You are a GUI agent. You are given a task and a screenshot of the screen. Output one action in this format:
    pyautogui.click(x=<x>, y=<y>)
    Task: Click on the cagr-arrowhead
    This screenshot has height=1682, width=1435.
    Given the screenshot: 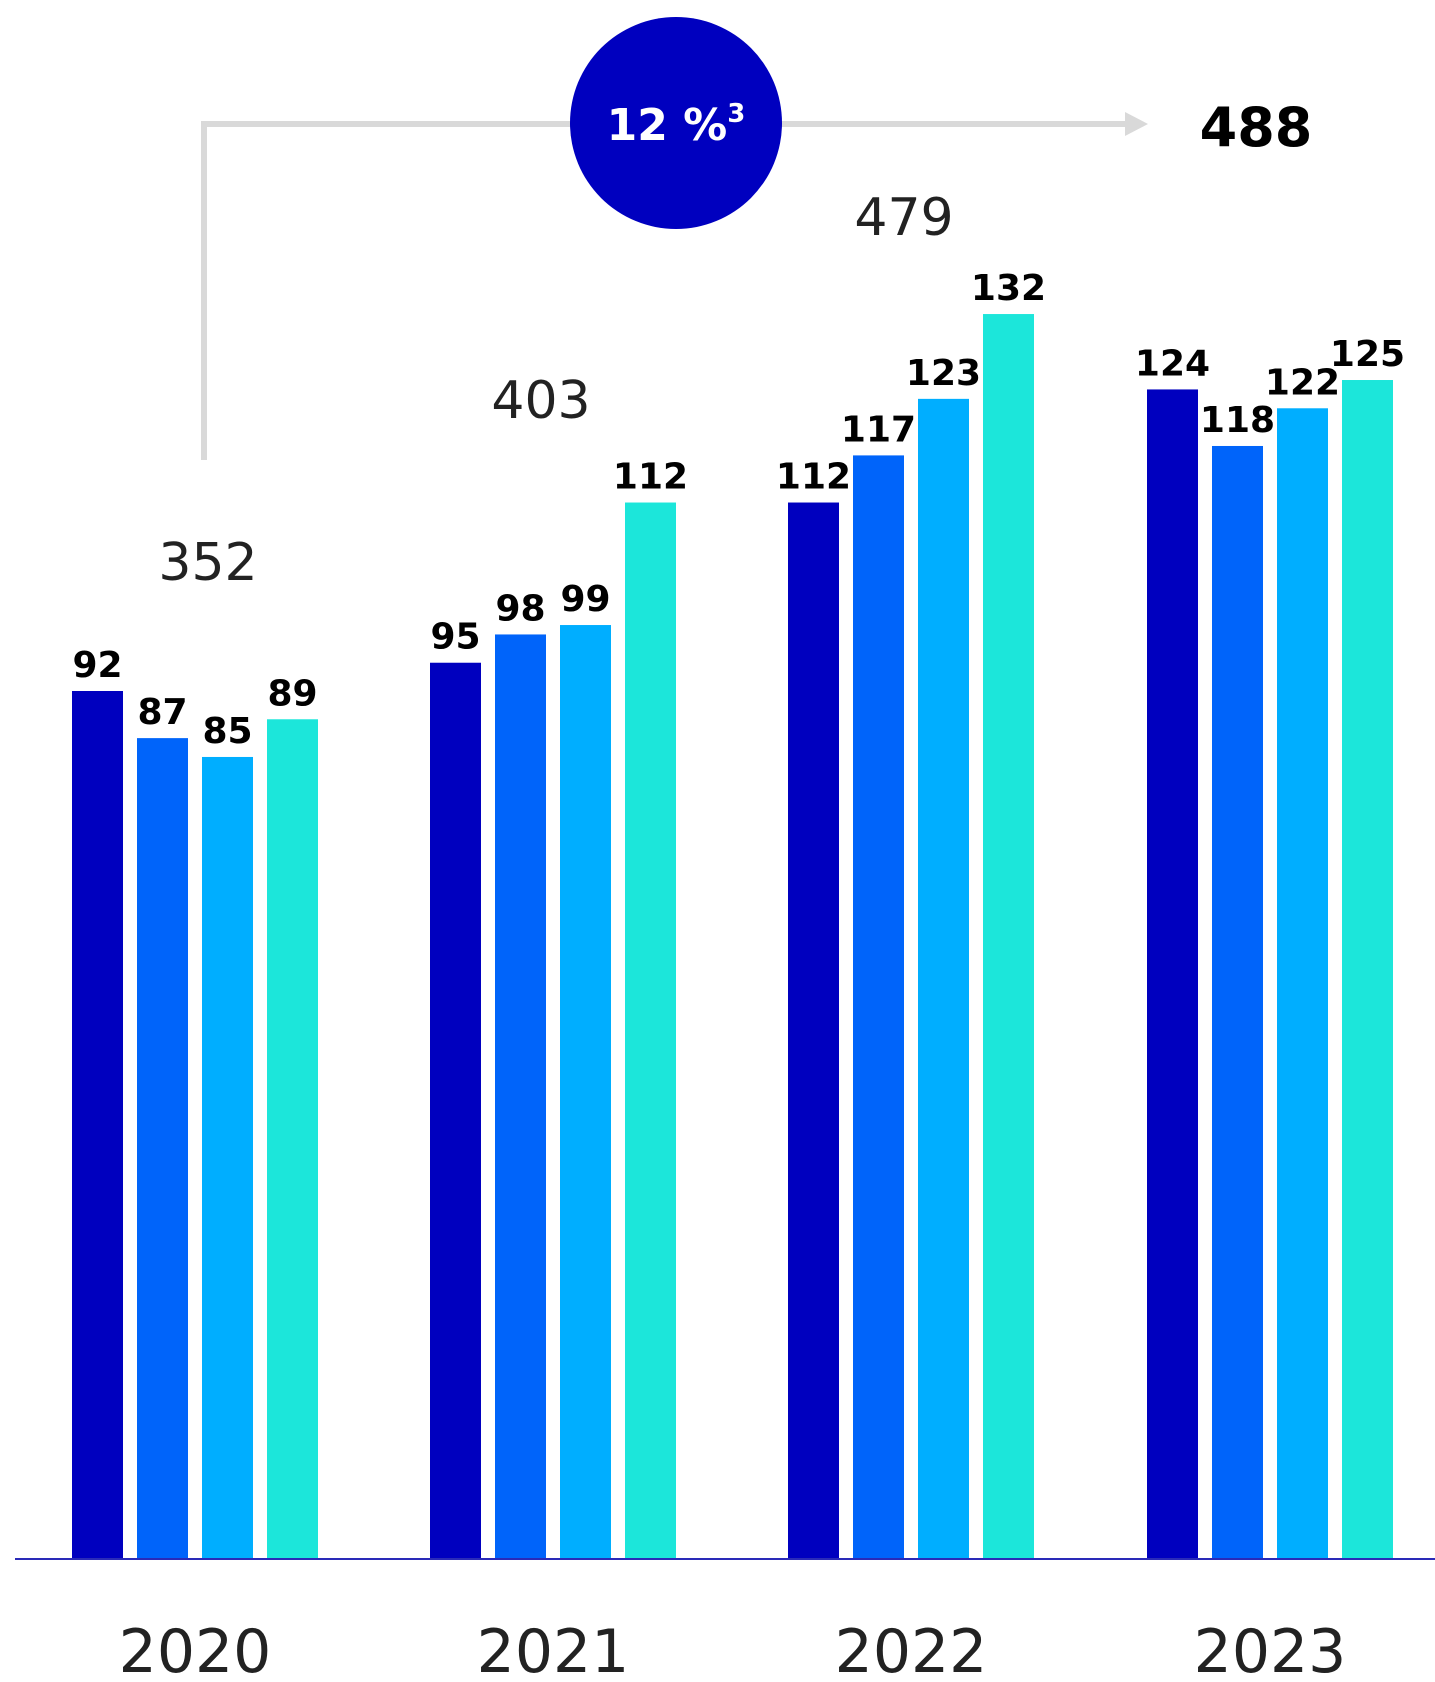 What is the action you would take?
    pyautogui.click(x=1136, y=124)
    